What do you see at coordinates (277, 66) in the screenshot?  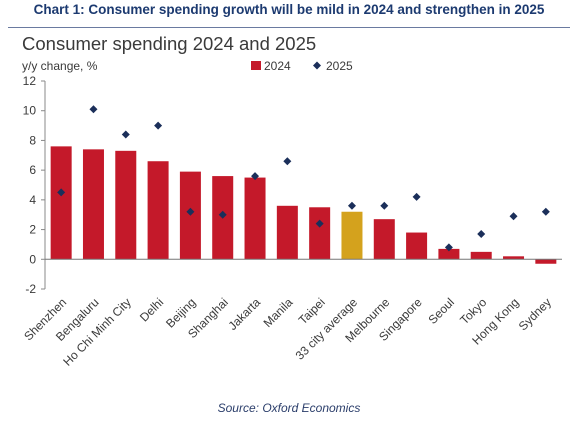 I see `legend-label-2024: 2024` at bounding box center [277, 66].